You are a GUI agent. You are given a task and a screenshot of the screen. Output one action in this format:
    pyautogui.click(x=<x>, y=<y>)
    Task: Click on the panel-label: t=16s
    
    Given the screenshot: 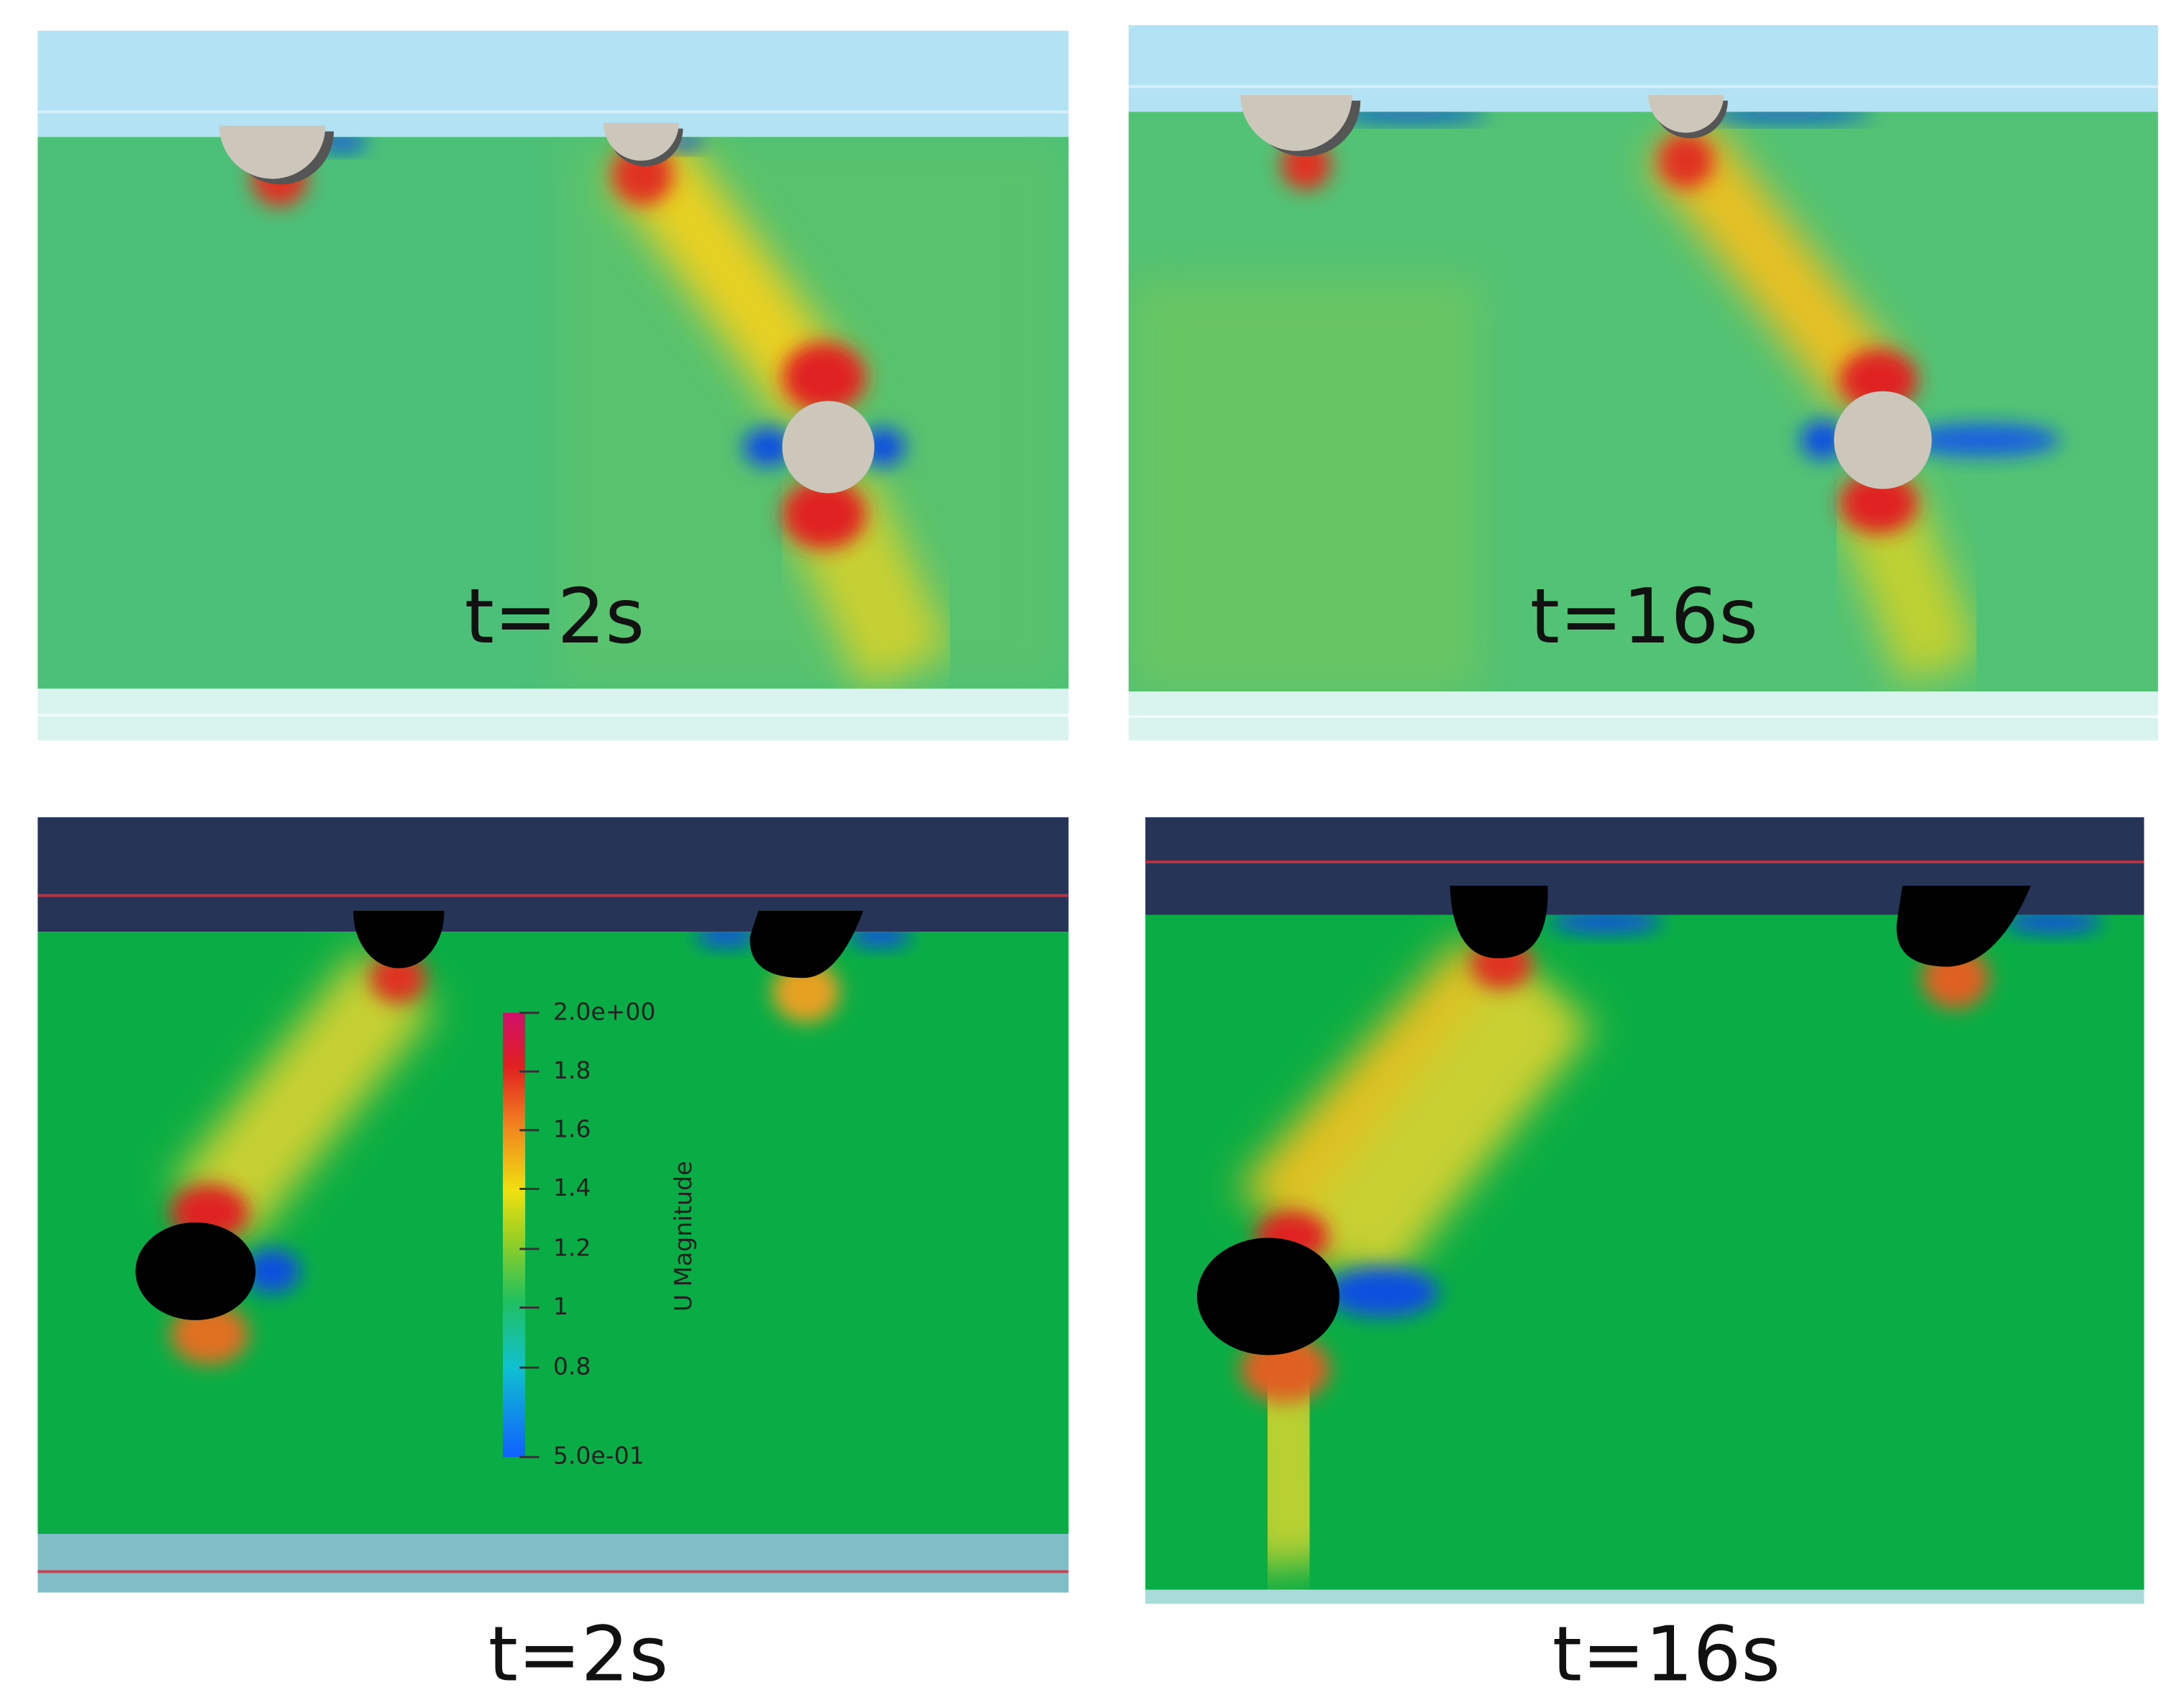 What is the action you would take?
    pyautogui.click(x=1644, y=617)
    